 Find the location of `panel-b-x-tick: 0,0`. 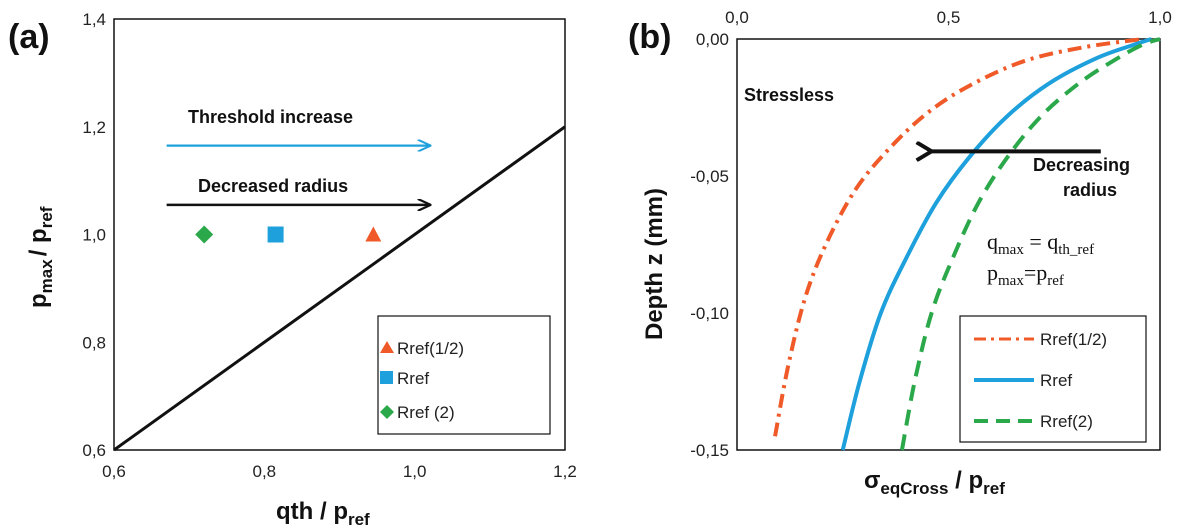

panel-b-x-tick: 0,0 is located at coordinates (737, 17).